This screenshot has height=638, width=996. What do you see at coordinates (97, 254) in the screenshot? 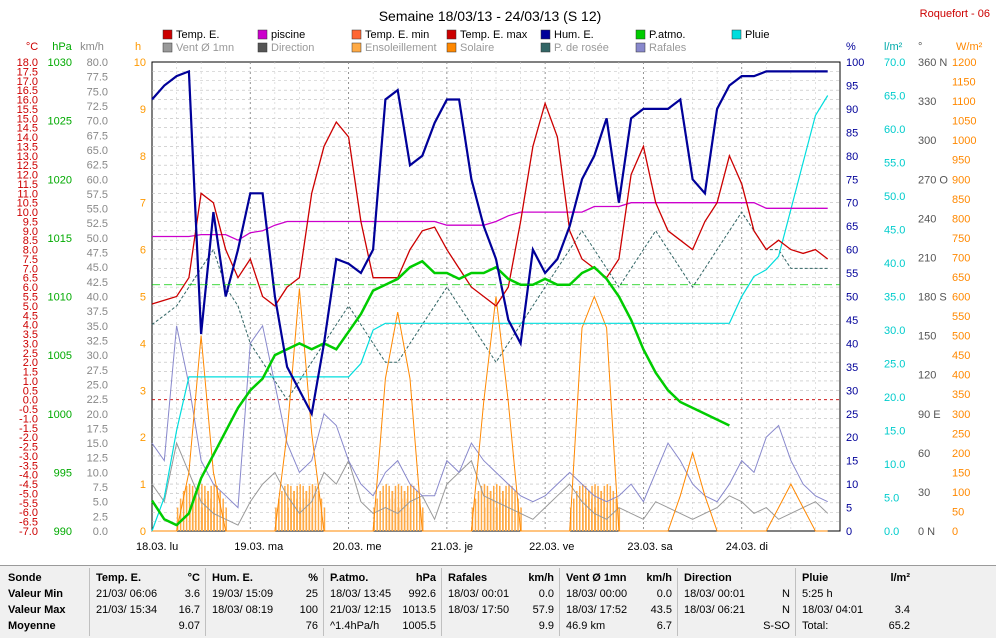
I see `wind-tick: 47.5` at bounding box center [97, 254].